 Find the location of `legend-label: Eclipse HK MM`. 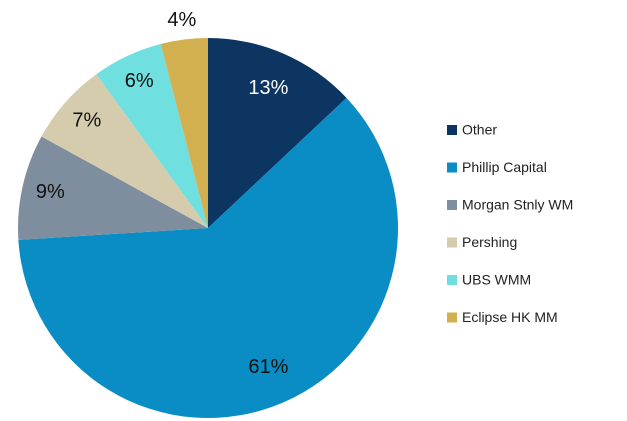

legend-label: Eclipse HK MM is located at coordinates (510, 317).